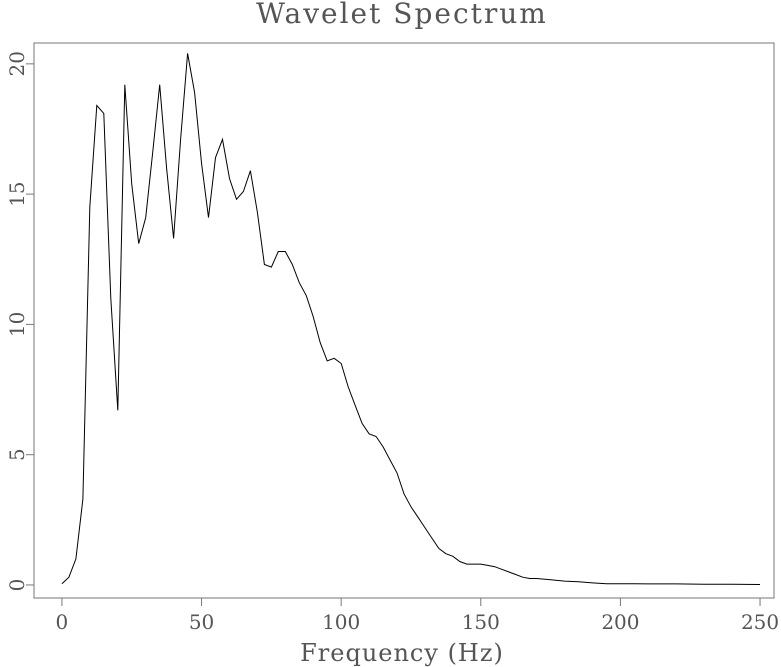 The image size is (781, 667). What do you see at coordinates (62, 622) in the screenshot?
I see `x-tick-label: 0` at bounding box center [62, 622].